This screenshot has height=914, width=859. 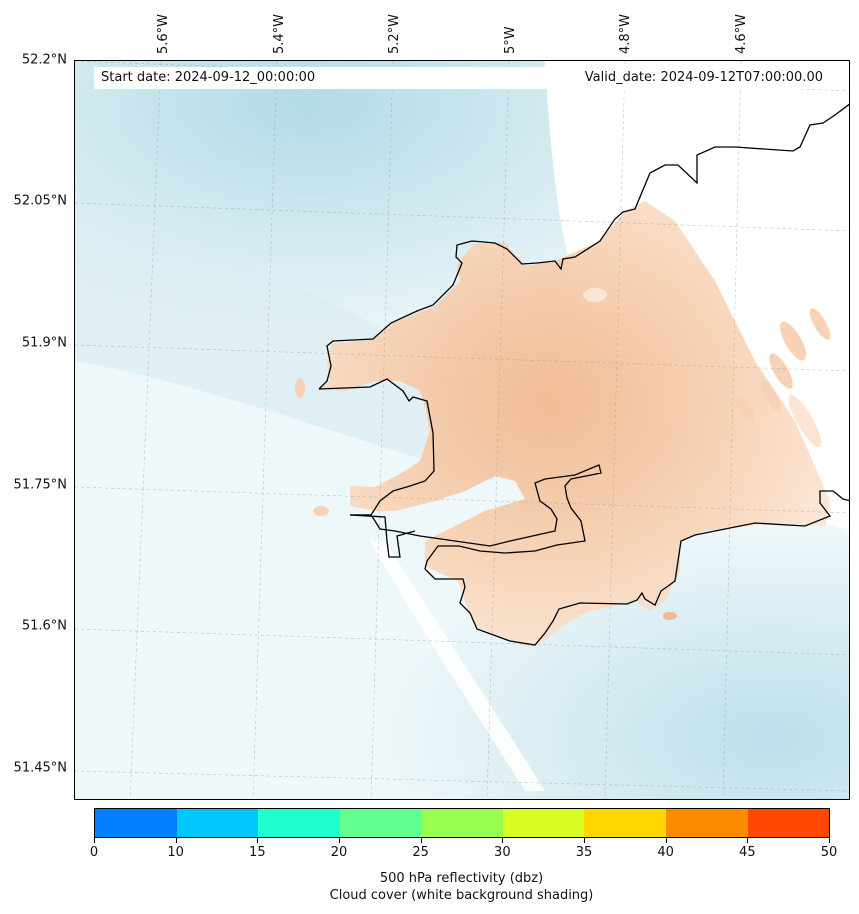 I want to click on lat-label: 51.75°N, so click(x=40, y=485).